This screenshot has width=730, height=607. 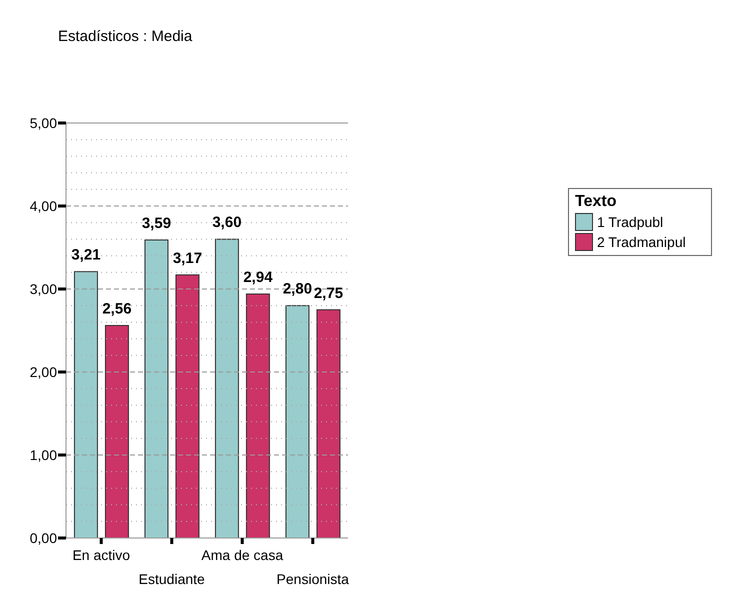 I want to click on data-label: 3,21, so click(x=86, y=255).